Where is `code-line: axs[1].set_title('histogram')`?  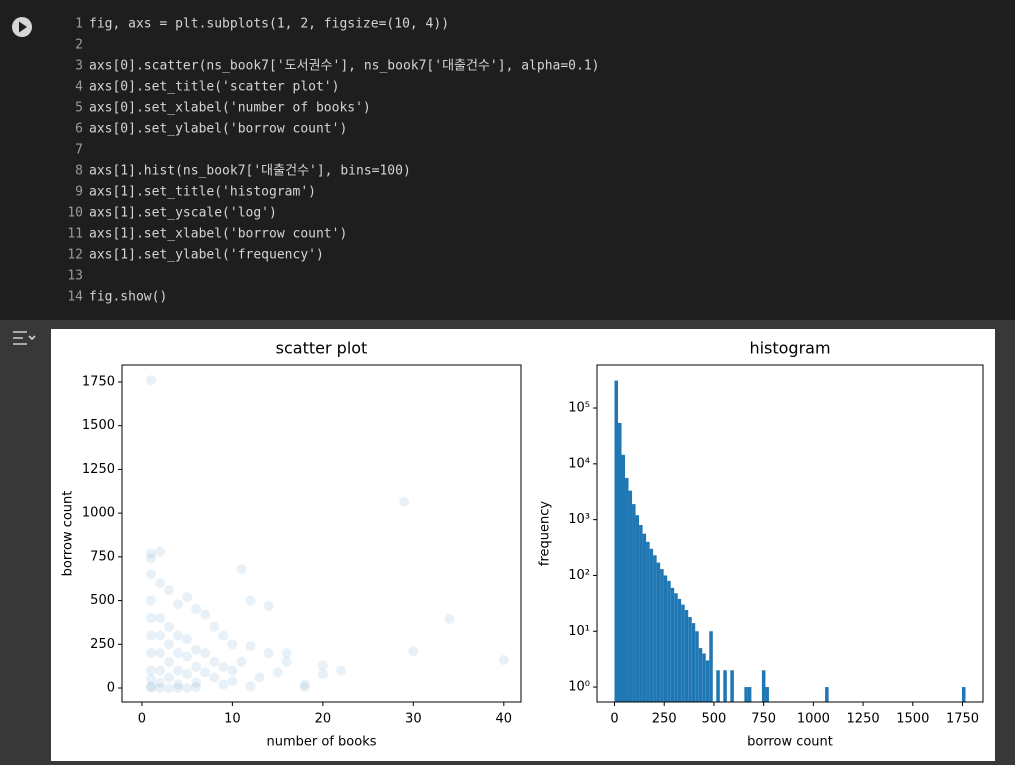
code-line: axs[1].set_title('histogram') is located at coordinates (202, 192).